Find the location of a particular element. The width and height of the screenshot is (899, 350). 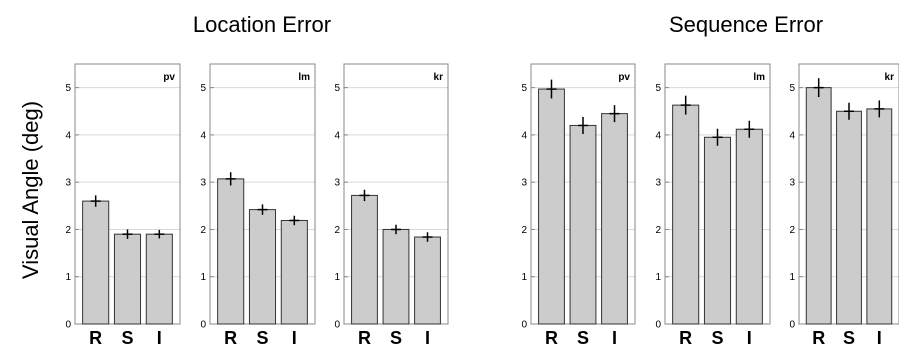

panel-seq-kr: 0 1 2 3 4 5 kr R S I is located at coordinates (844, 205).